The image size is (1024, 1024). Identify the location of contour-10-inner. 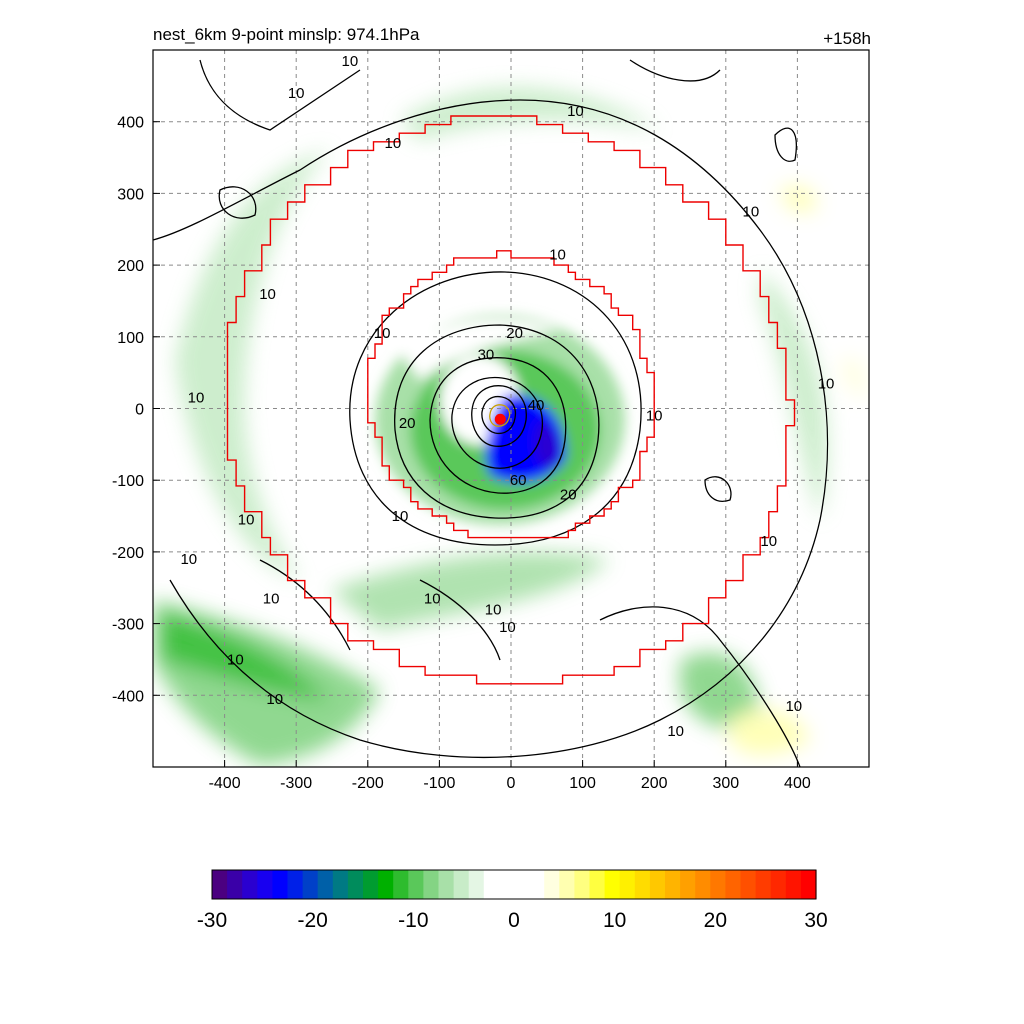
(495, 408).